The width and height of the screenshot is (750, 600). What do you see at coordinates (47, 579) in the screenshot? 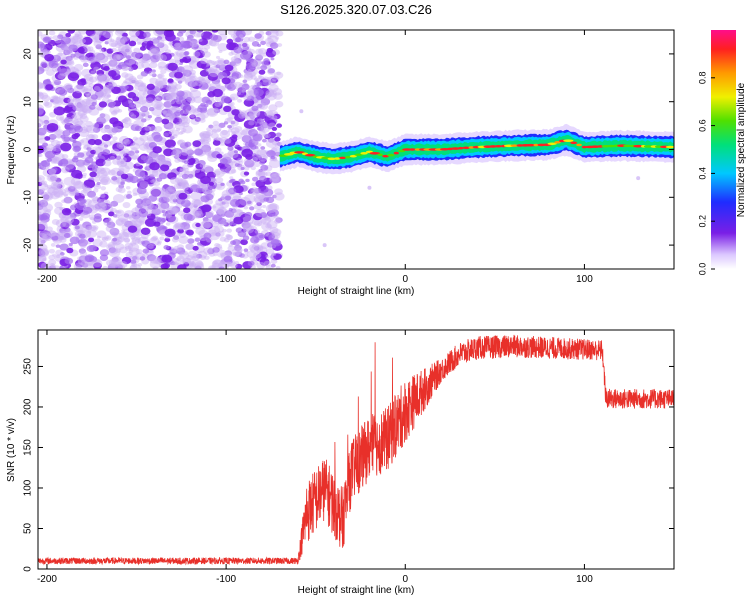
I see `snr-x-tick-label: -200` at bounding box center [47, 579].